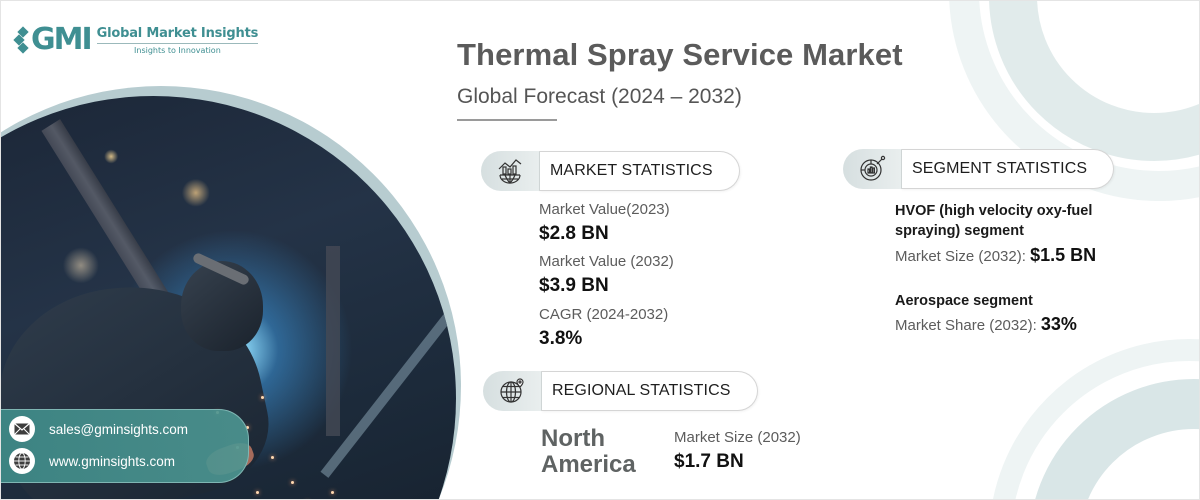 Image resolution: width=1200 pixels, height=500 pixels. Describe the element at coordinates (709, 461) in the screenshot. I see `regional-market-size-value: $1.7 BN` at that location.